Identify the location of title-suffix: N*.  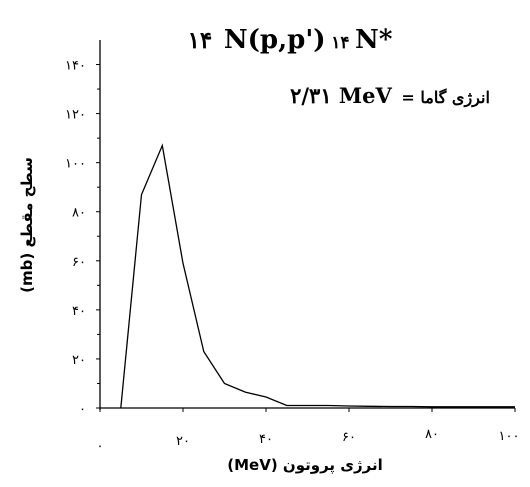
(374, 40).